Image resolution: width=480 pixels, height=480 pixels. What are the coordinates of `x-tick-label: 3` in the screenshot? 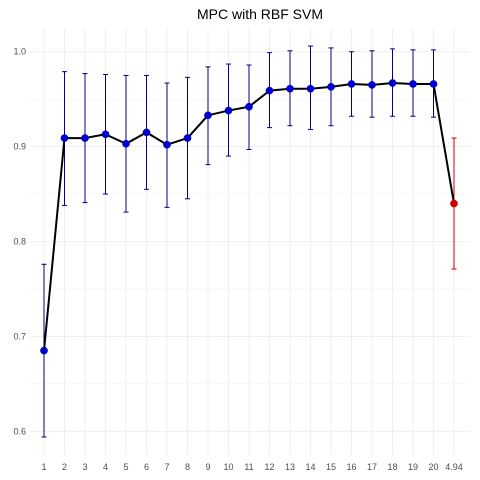 It's located at (84, 467).